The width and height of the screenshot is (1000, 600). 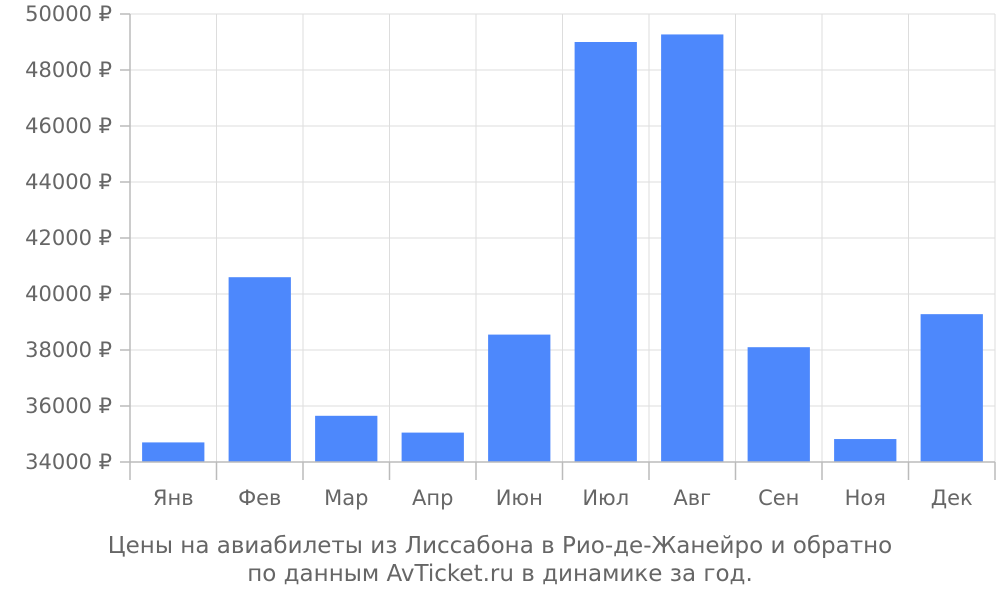 I want to click on caption-line-2: по данным AvTicket.ru в динамике за год., so click(x=500, y=574).